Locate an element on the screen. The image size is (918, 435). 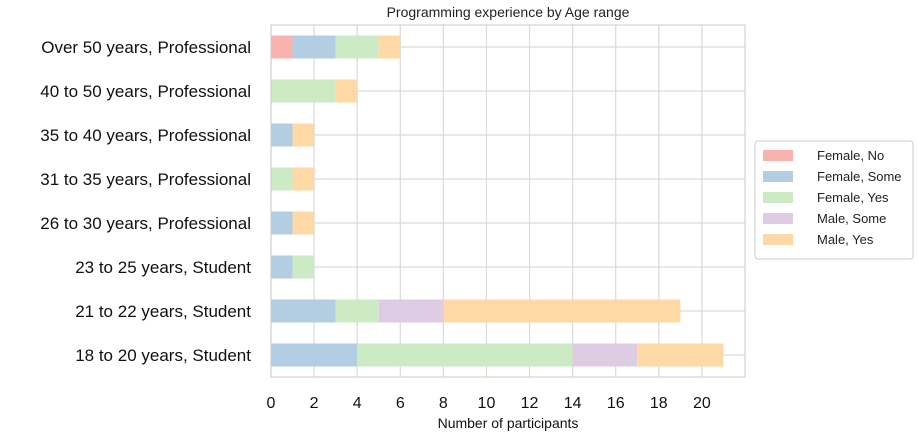
x-tick-labels: 0 2 4 6 8 10 12 14 16 18 20 is located at coordinates (489, 403).